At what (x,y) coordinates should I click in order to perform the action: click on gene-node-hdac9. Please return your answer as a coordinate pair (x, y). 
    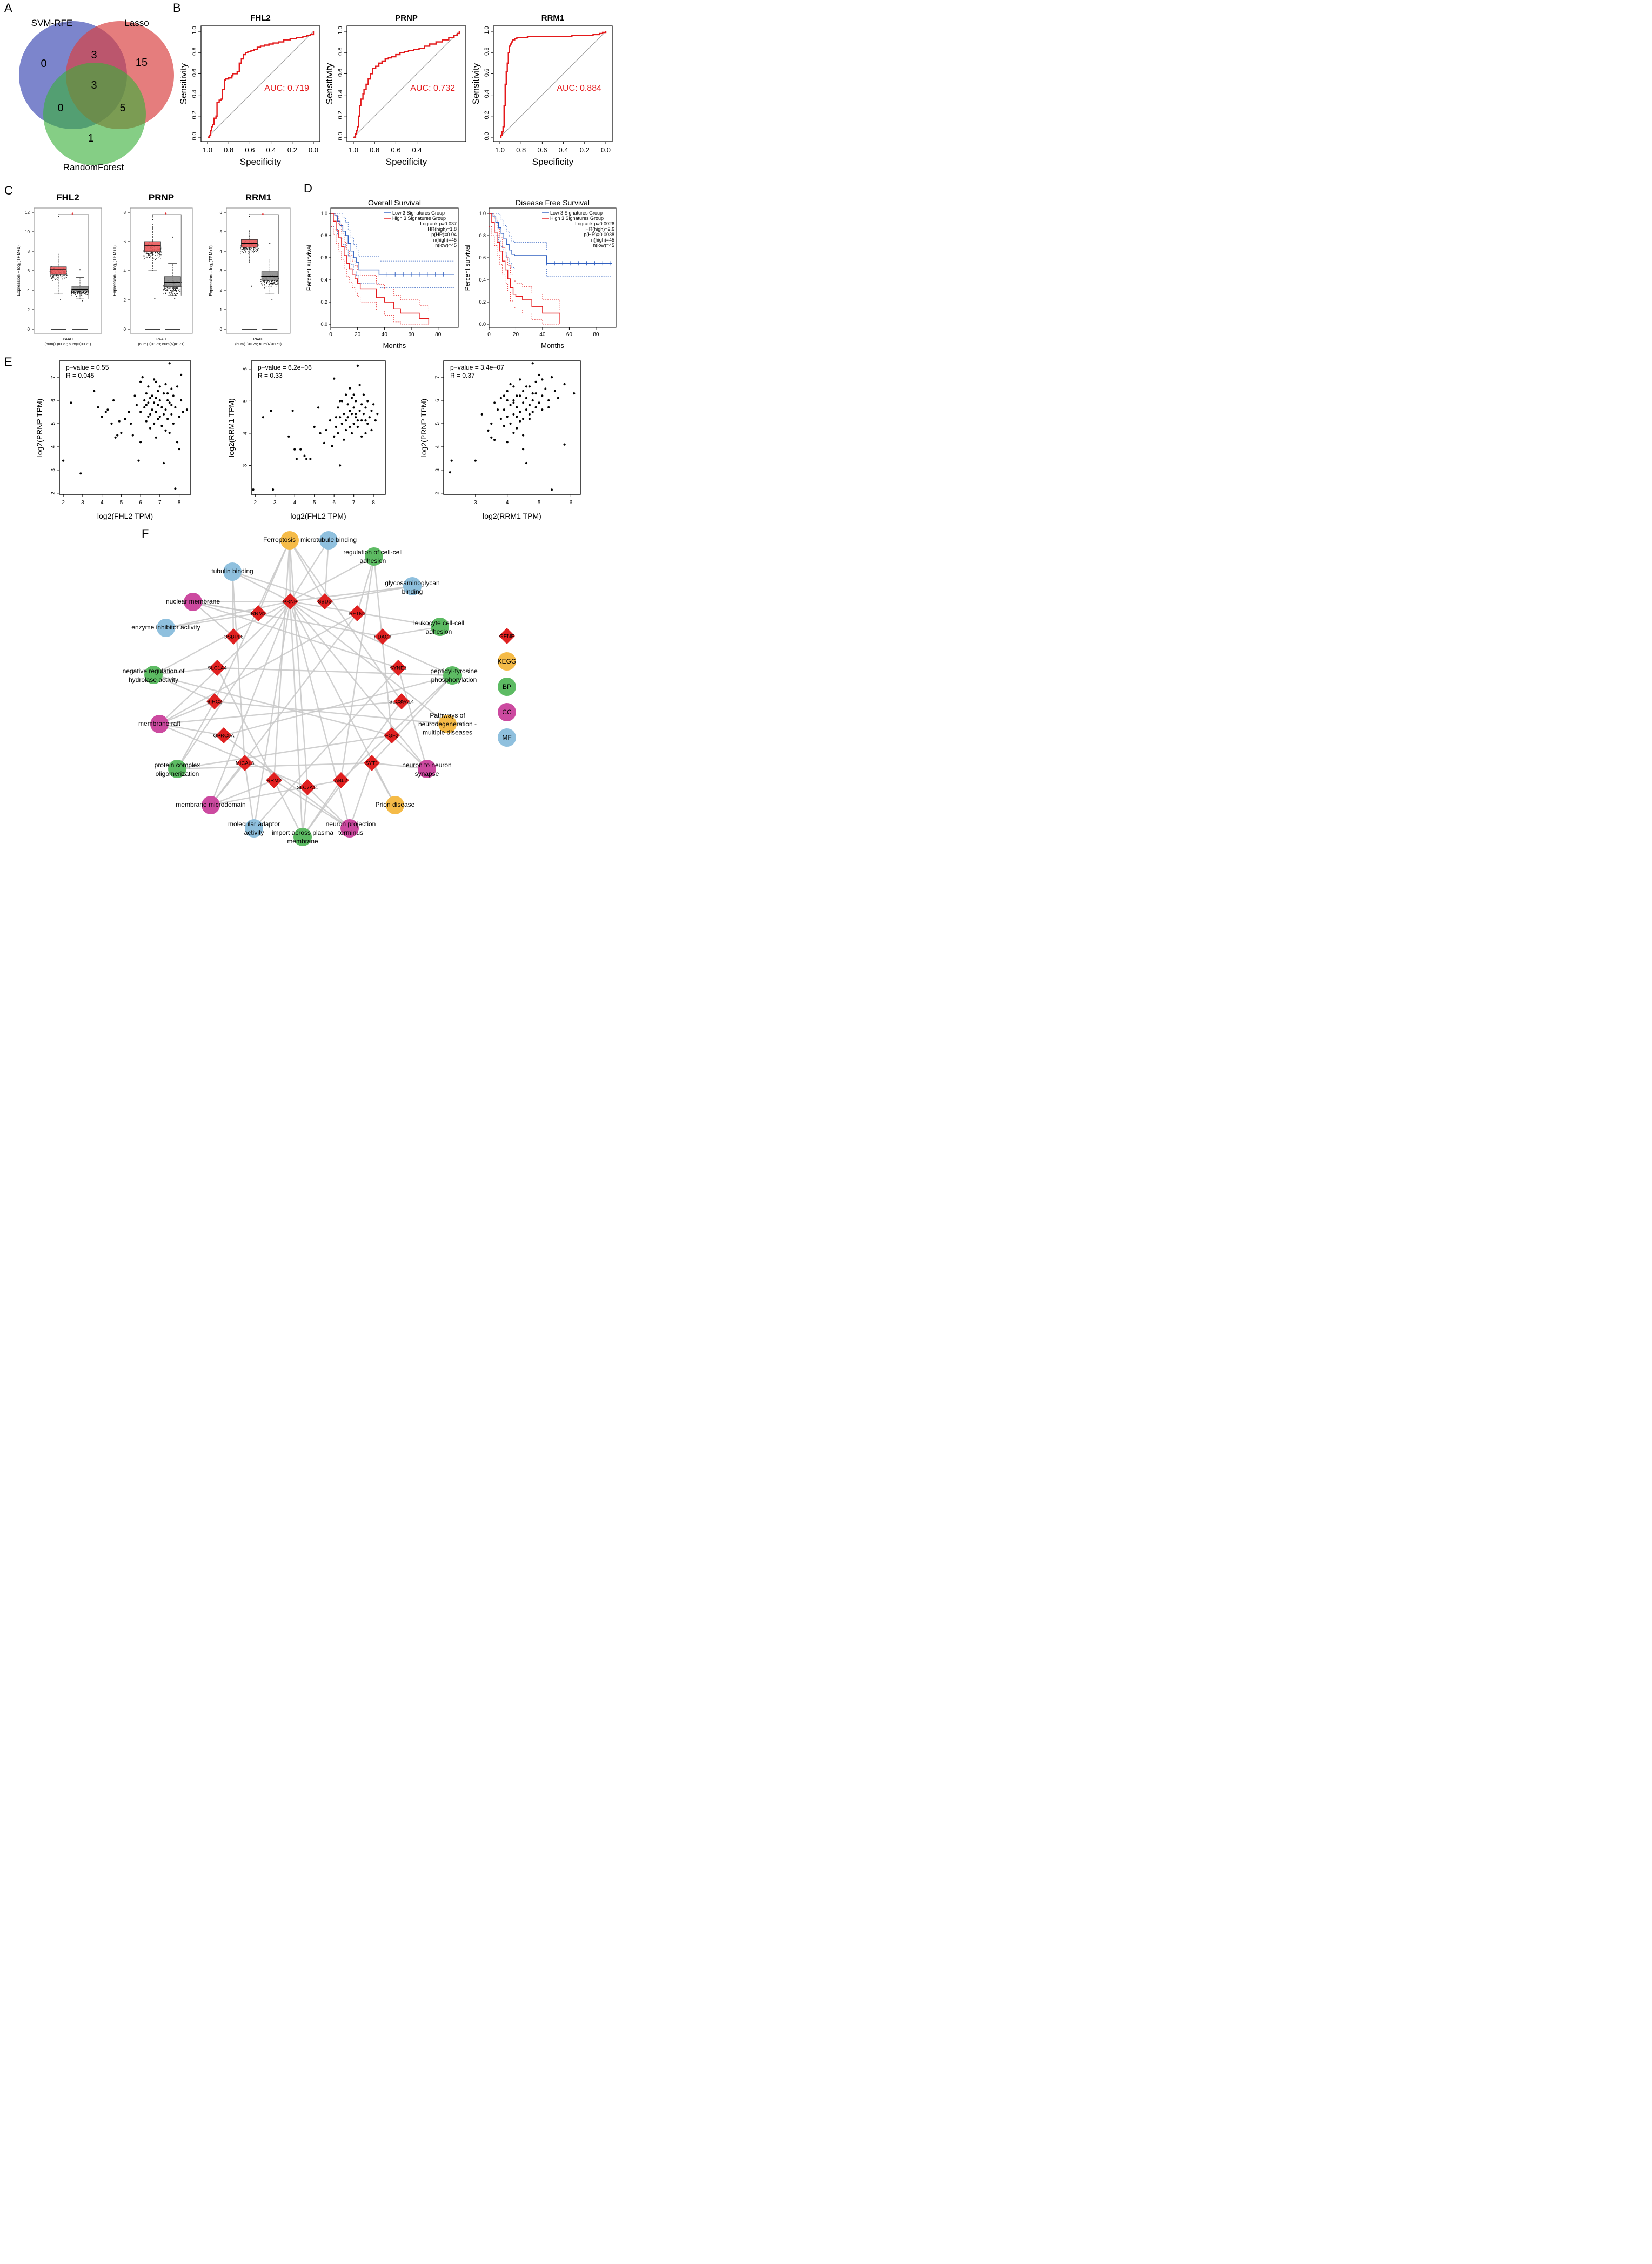
    Looking at the image, I should click on (382, 636).